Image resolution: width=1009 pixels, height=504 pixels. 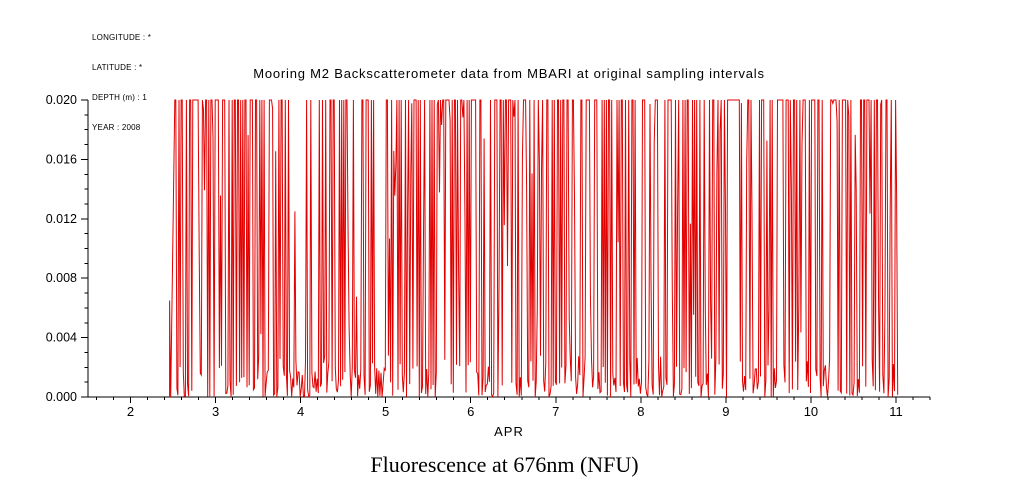 I want to click on x-tick-label: 6, so click(x=470, y=411).